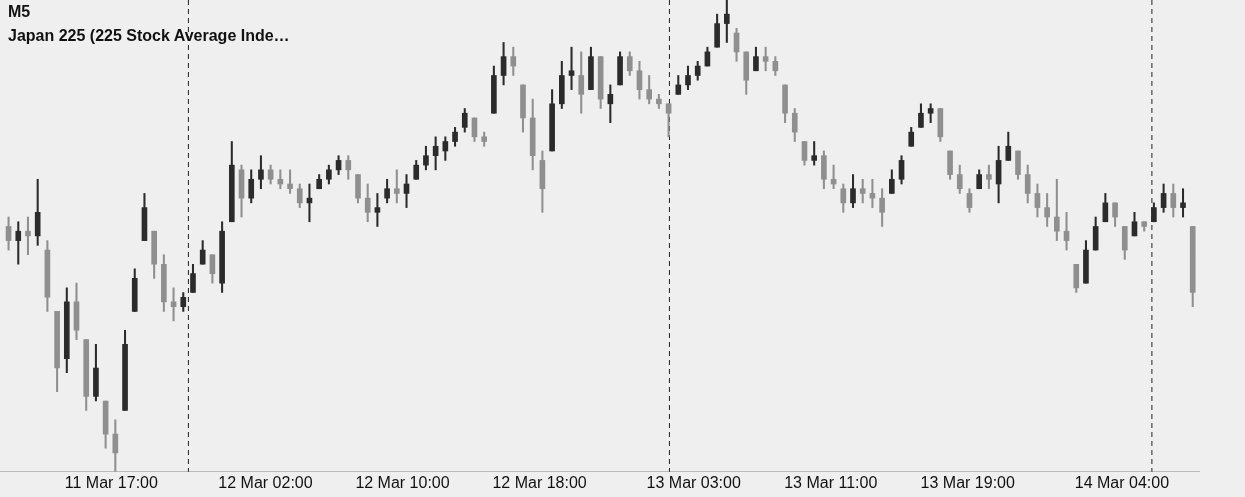 This screenshot has width=1245, height=497. What do you see at coordinates (539, 482) in the screenshot?
I see `x-tick-label: 12 Mar 18:00` at bounding box center [539, 482].